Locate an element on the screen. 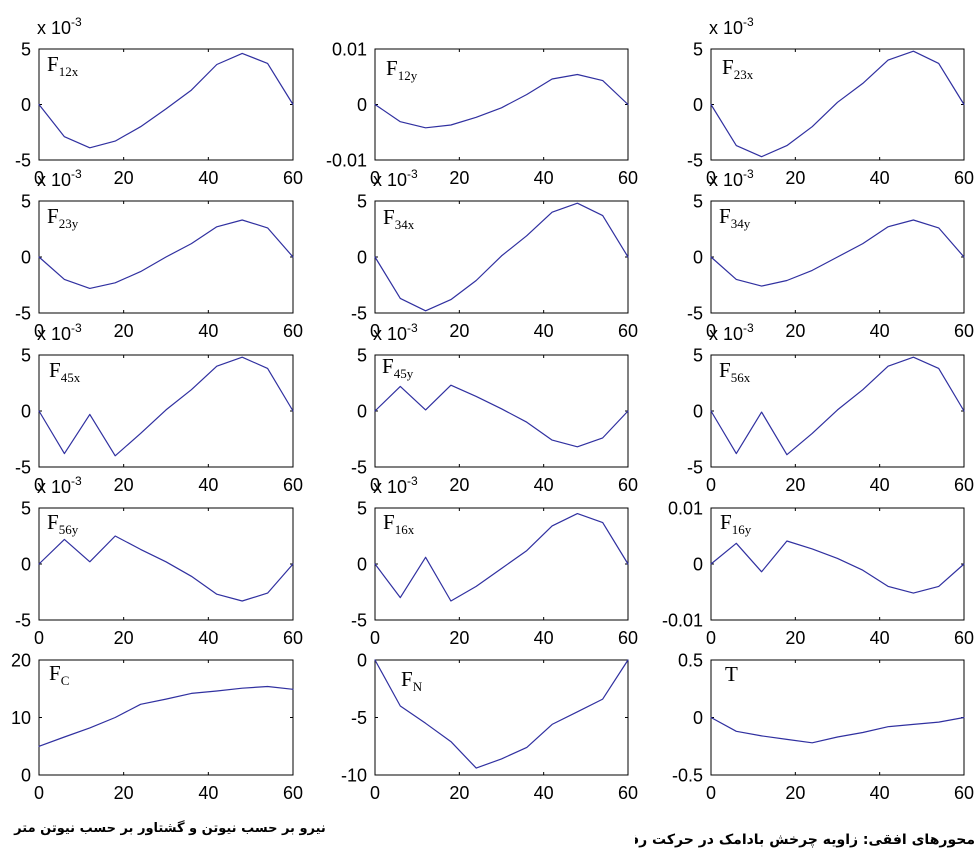 The height and width of the screenshot is (859, 980). series-label-subscript: 34x is located at coordinates (405, 224).